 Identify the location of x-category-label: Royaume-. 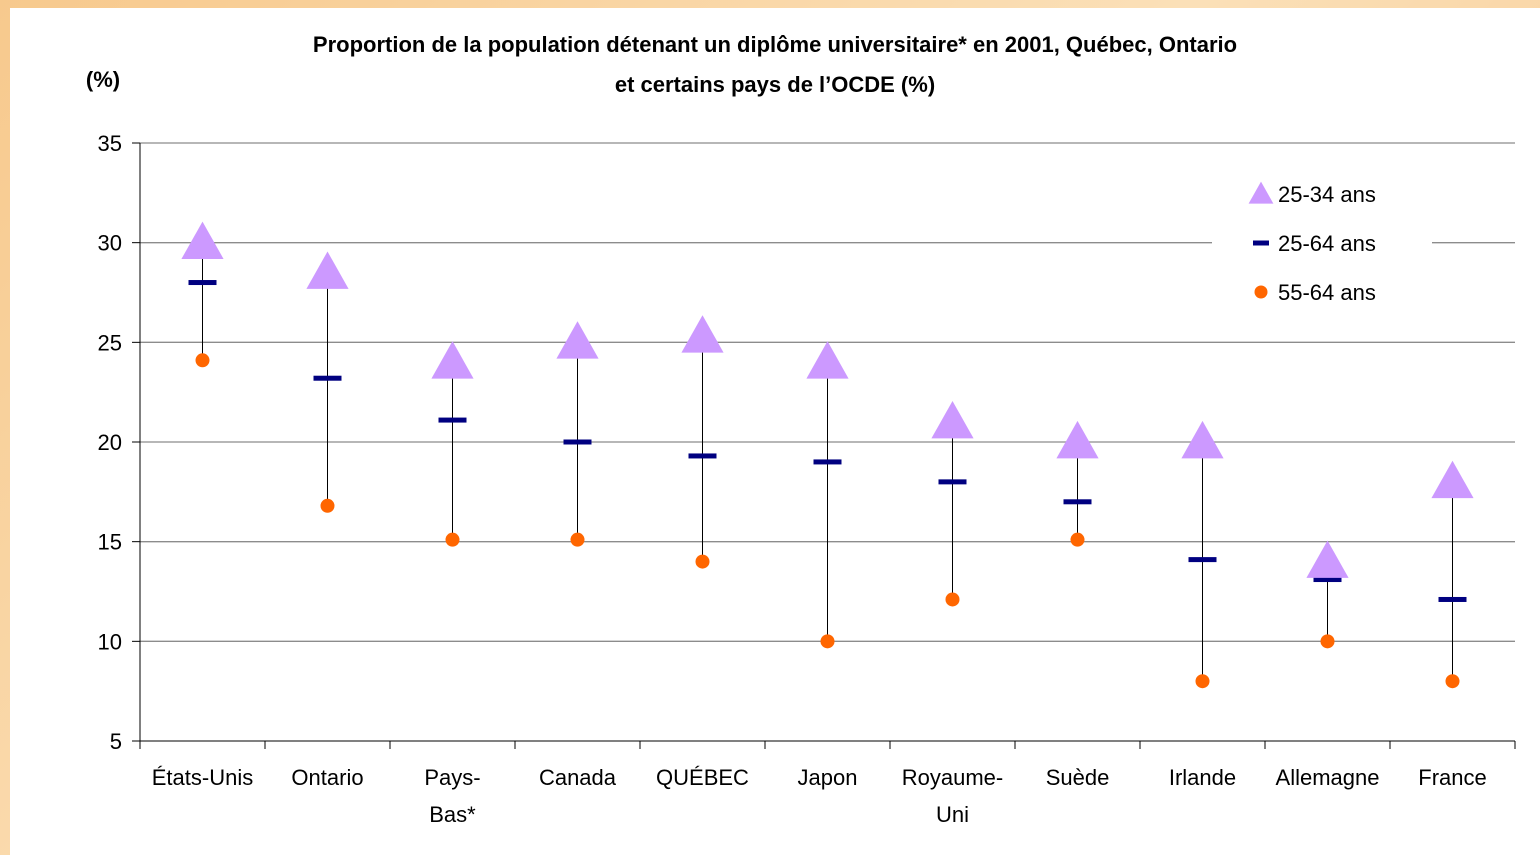
(952, 777).